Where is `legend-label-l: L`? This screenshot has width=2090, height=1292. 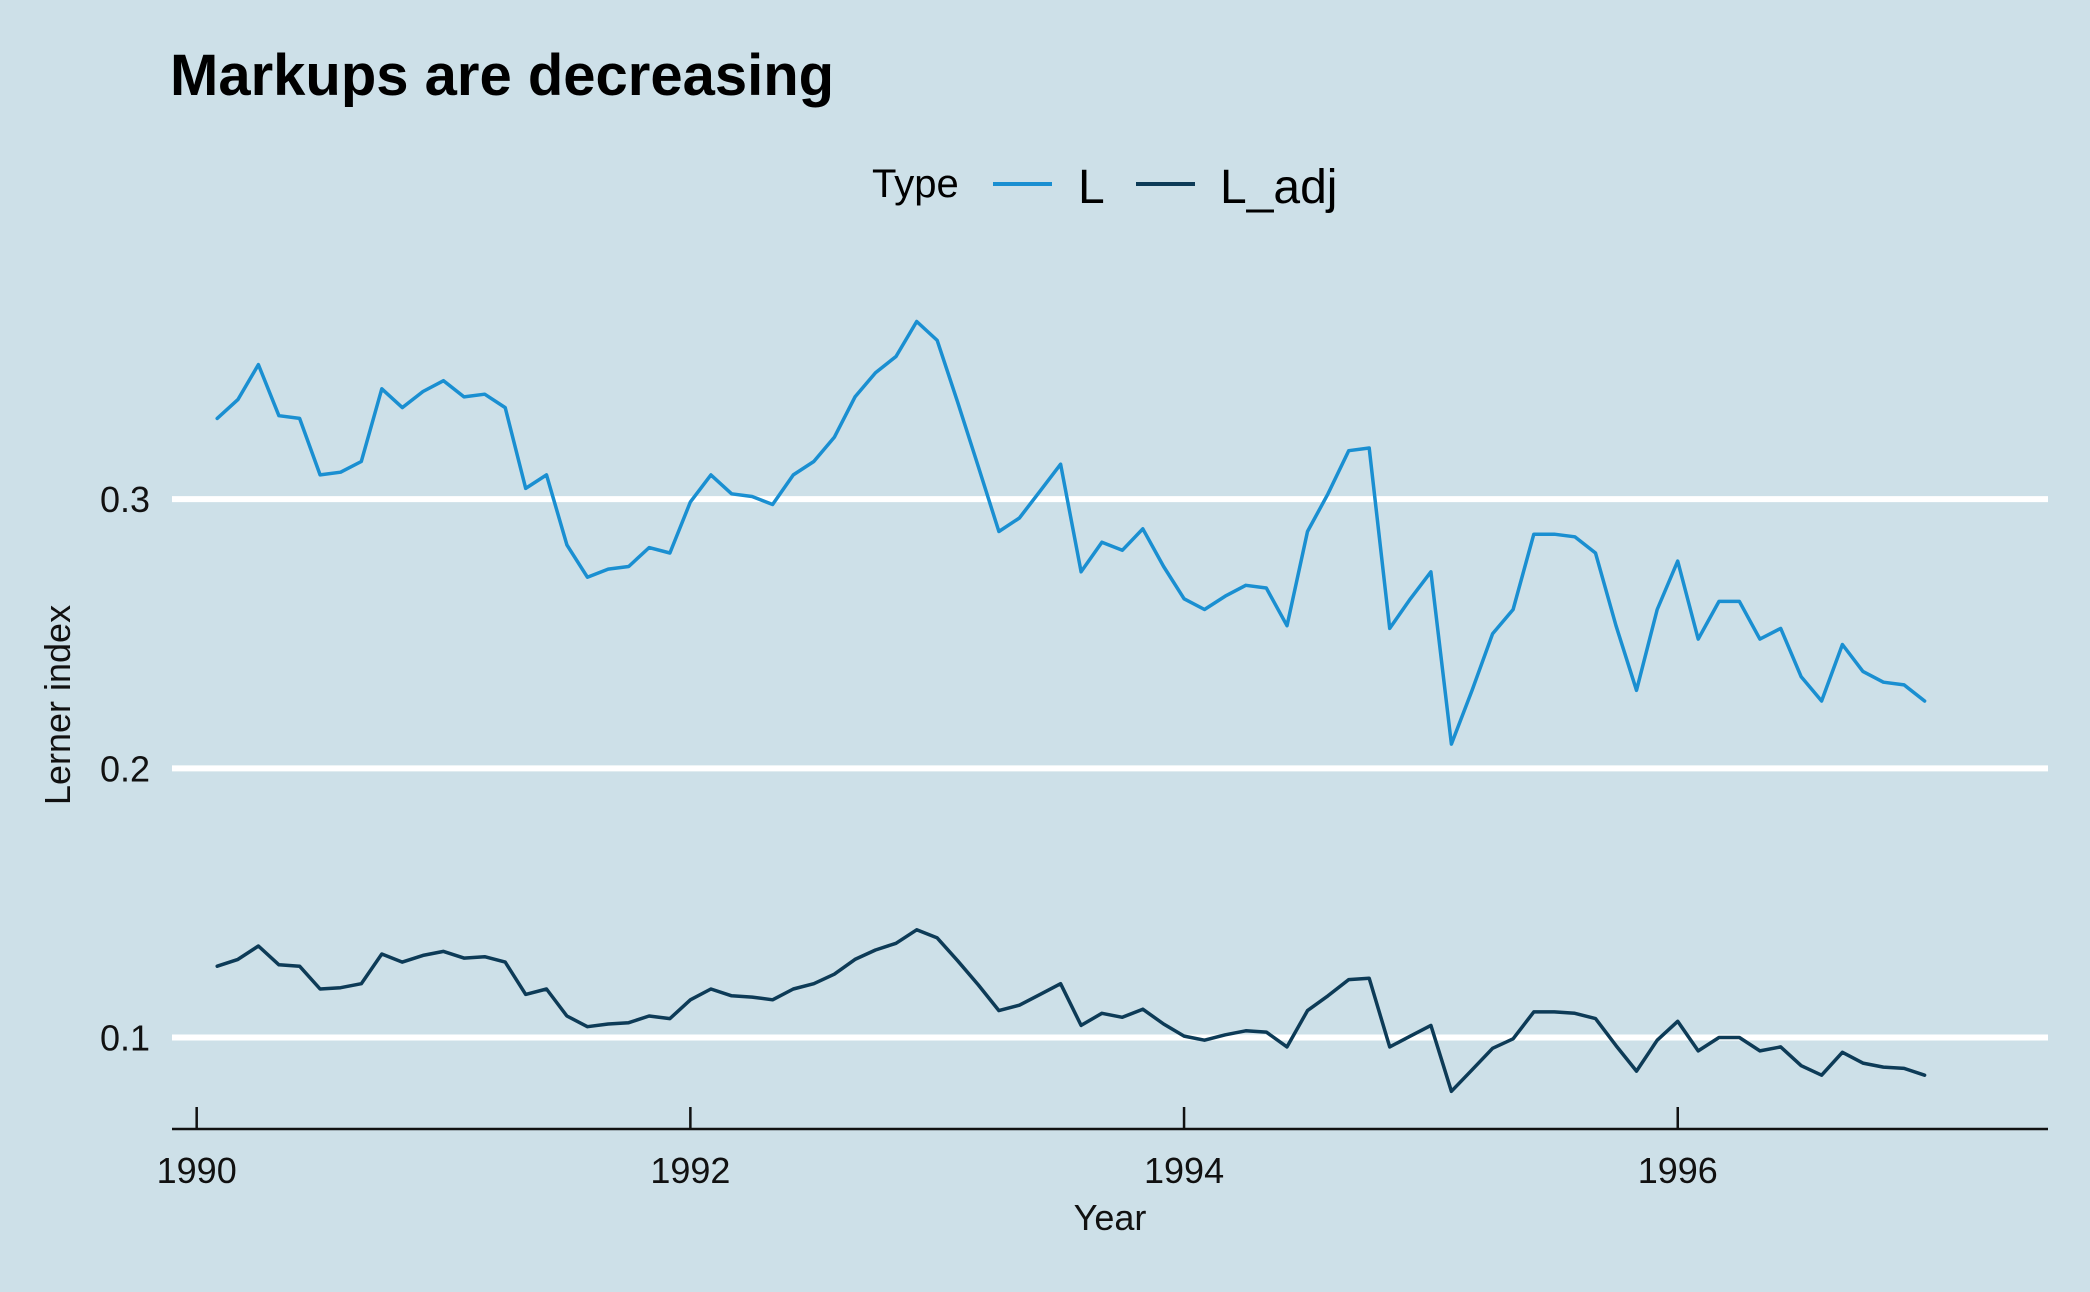 legend-label-l: L is located at coordinates (1091, 187).